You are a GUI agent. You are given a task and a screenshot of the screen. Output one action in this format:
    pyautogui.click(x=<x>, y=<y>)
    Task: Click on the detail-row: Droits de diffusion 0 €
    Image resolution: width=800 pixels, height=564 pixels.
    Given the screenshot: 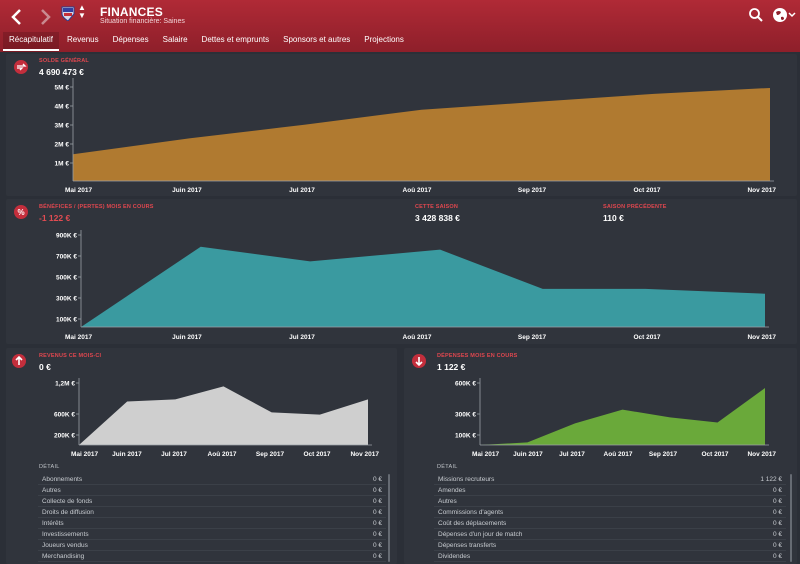 What is the action you would take?
    pyautogui.click(x=212, y=512)
    